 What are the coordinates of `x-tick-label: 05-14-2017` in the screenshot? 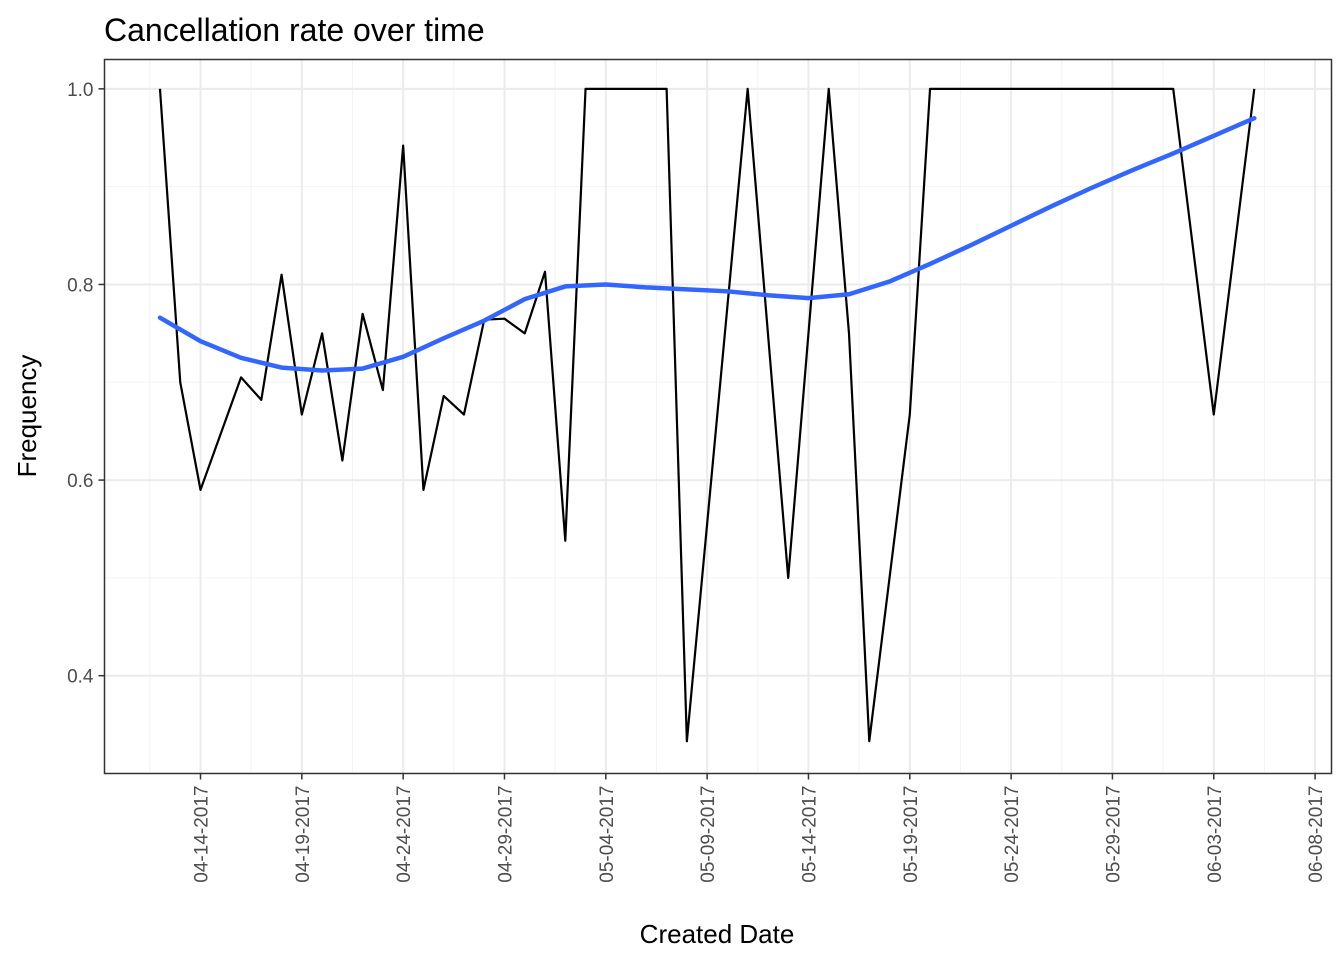 It's located at (809, 834).